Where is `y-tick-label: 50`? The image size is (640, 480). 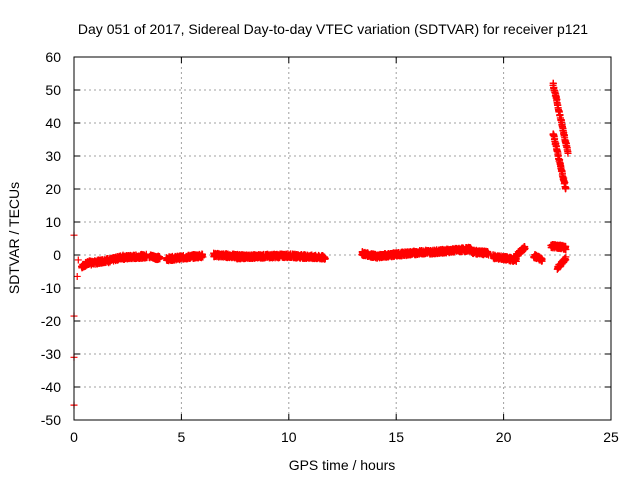 y-tick-label: 50 is located at coordinates (53, 90).